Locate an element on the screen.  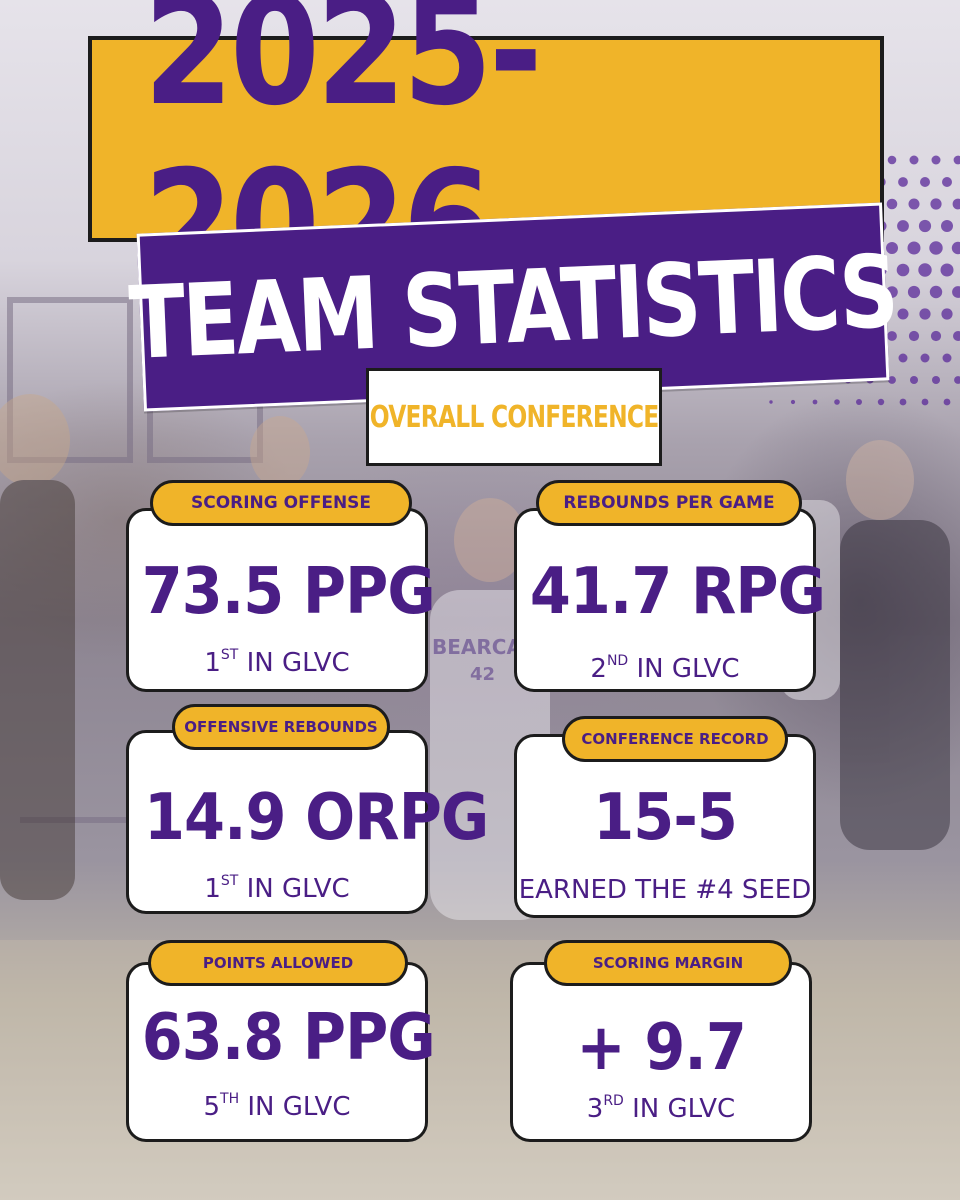
stat-card-scoring-margin: + 9.7 3RD IN GLVC is located at coordinates (661, 1052).